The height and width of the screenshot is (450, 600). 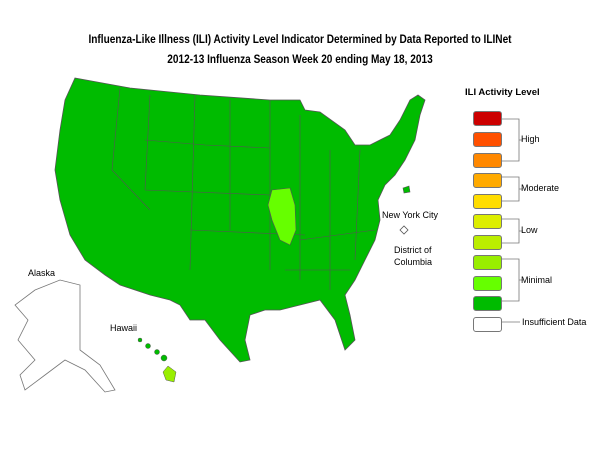 I want to click on state-new-york-city, so click(x=406, y=189).